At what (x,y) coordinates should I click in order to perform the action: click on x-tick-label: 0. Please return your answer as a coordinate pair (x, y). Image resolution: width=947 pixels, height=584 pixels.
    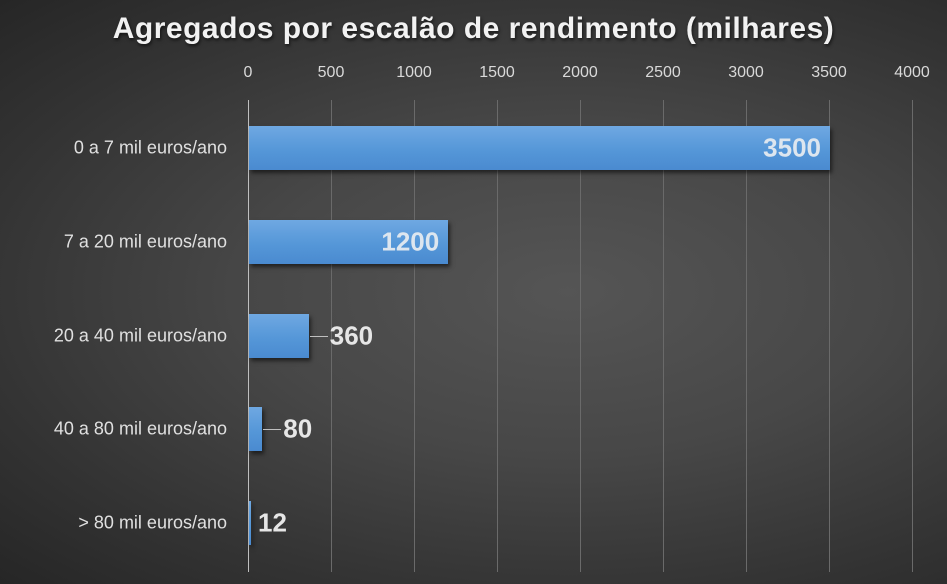
    Looking at the image, I should click on (248, 72).